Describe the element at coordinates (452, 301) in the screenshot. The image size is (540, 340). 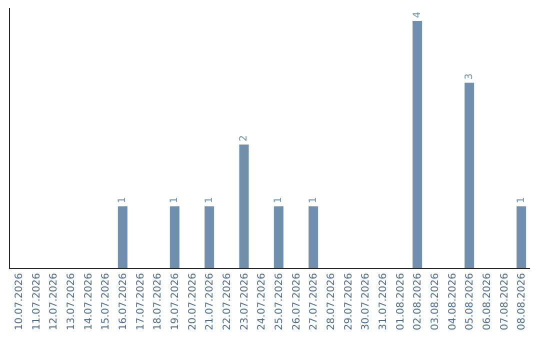
I see `x-tick-label: 04.08.2026` at that location.